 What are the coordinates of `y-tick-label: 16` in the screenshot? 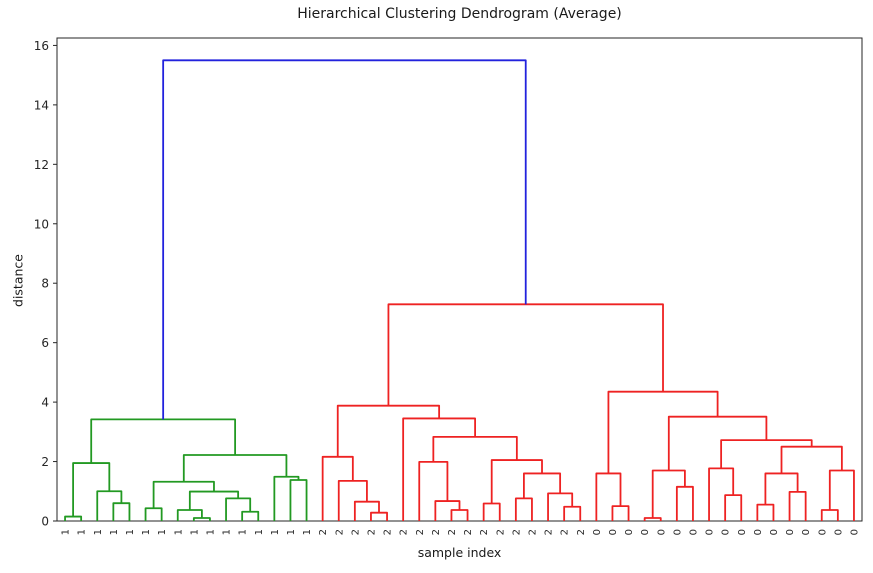 It's located at (41, 46).